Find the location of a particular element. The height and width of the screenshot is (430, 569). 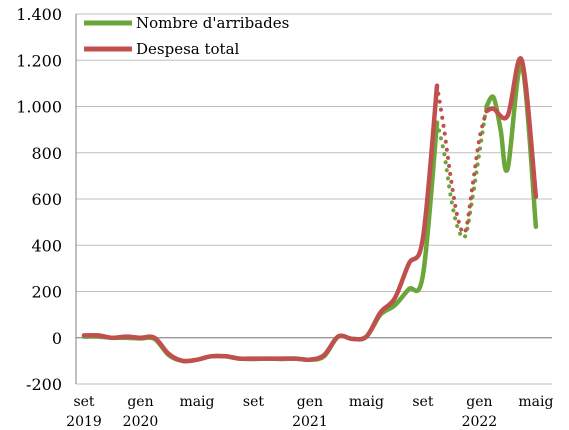

y-tick-label: 1.000 is located at coordinates (39, 107).